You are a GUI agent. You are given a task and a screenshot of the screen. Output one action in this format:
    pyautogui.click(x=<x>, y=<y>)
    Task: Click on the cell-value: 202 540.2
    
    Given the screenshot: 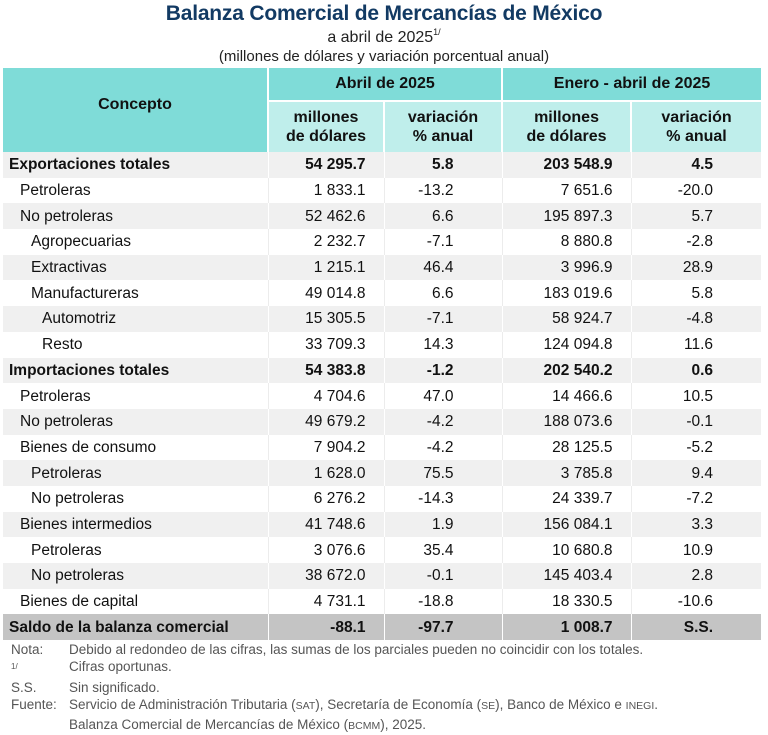 What is the action you would take?
    pyautogui.click(x=567, y=370)
    